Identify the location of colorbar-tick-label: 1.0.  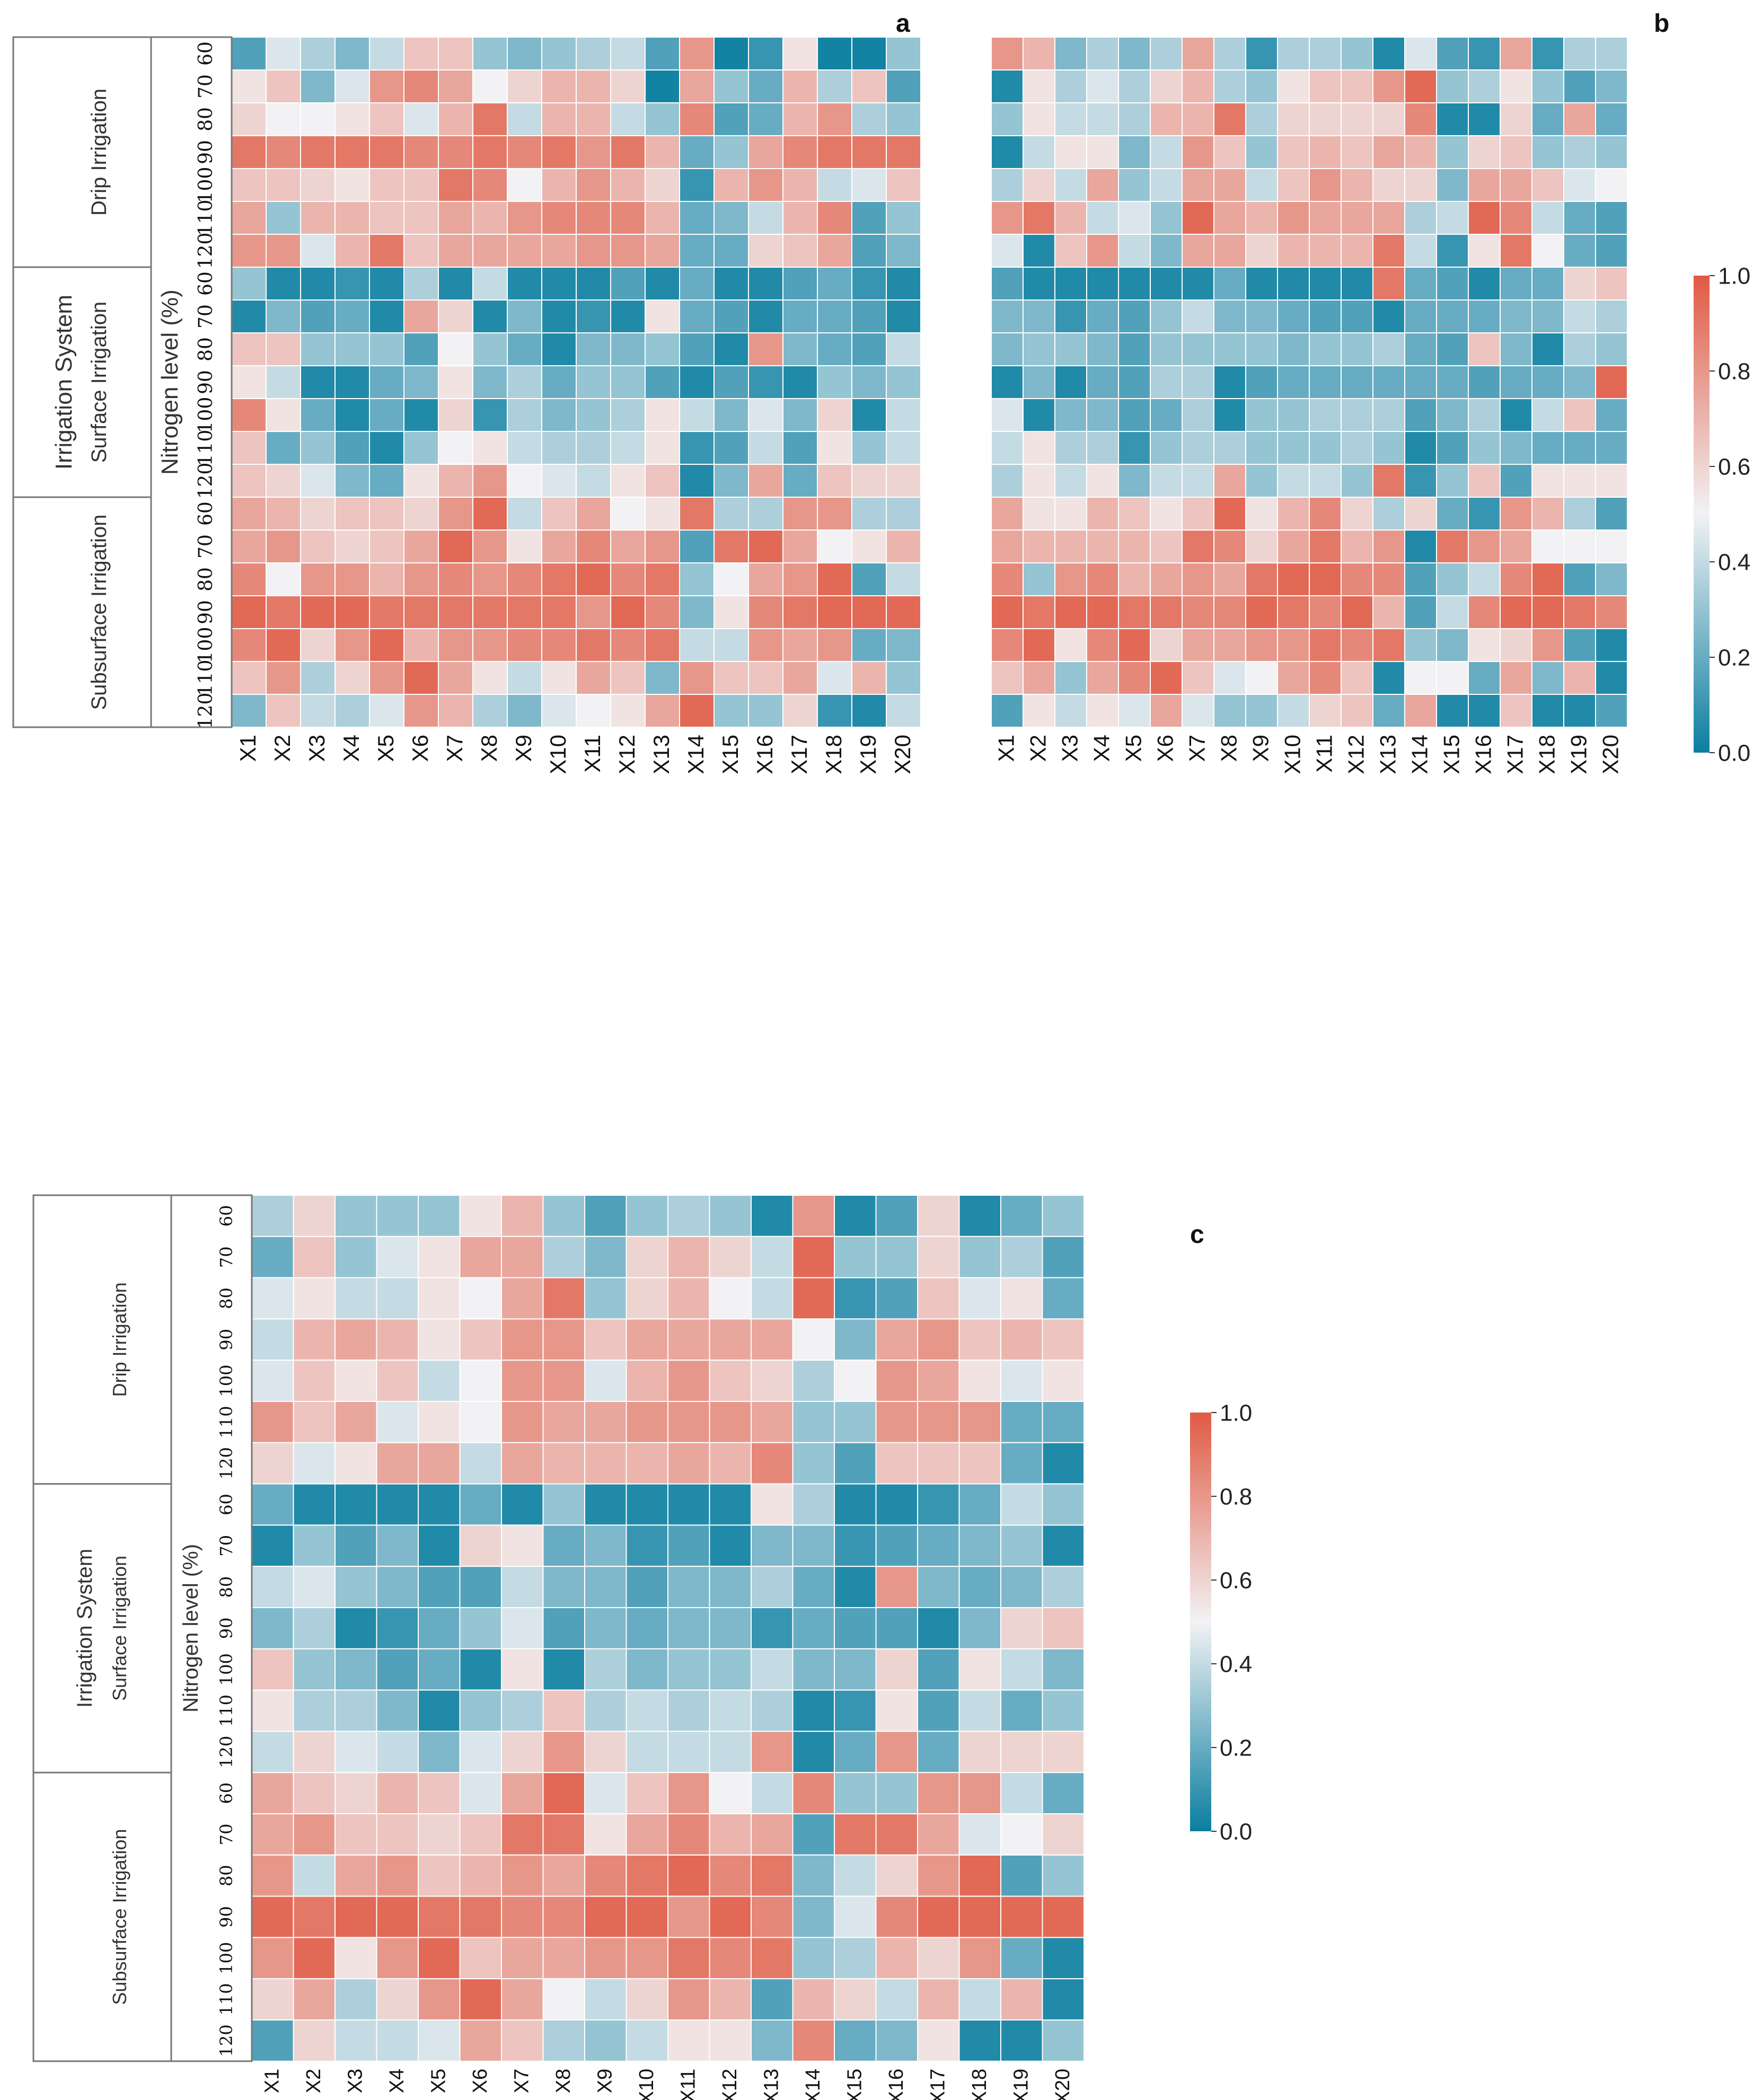
(1734, 276).